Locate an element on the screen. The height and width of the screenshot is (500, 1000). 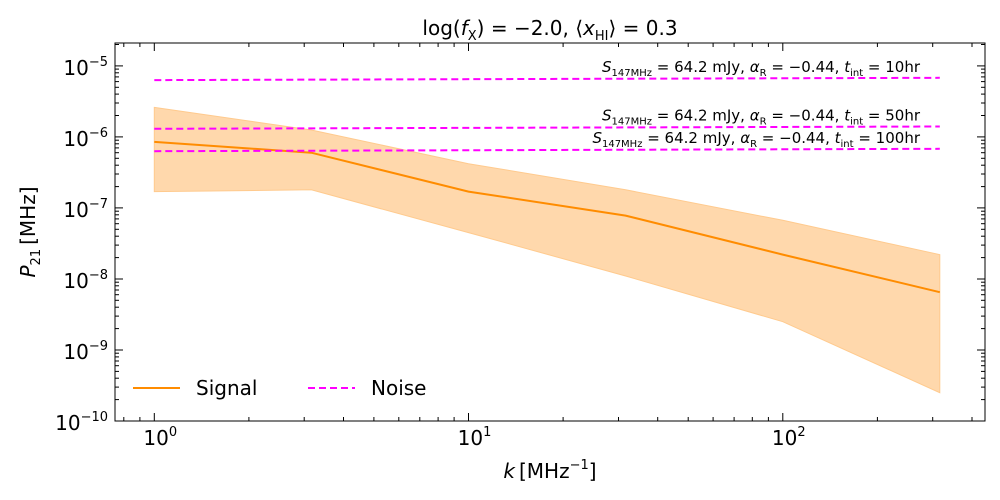
legend: Signal Noise is located at coordinates (279, 388).